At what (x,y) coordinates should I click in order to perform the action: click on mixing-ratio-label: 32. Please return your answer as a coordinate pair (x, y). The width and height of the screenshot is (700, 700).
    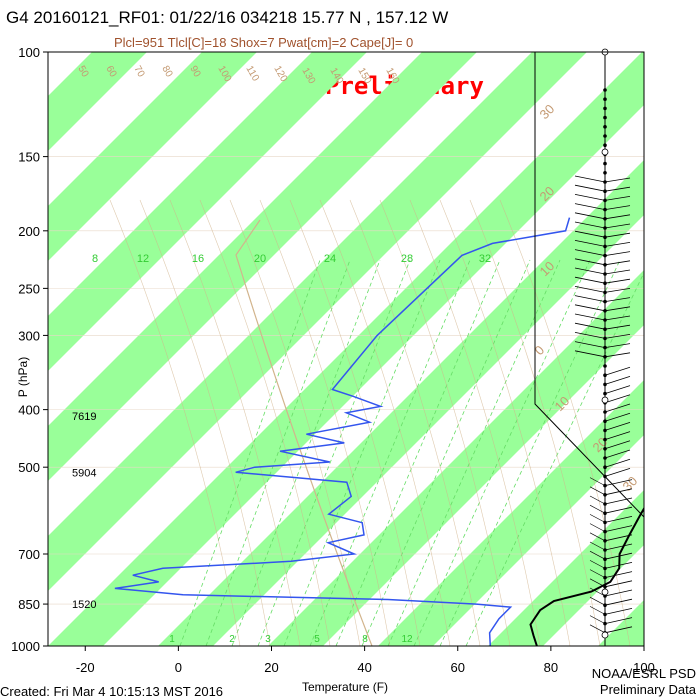
    Looking at the image, I should click on (485, 259).